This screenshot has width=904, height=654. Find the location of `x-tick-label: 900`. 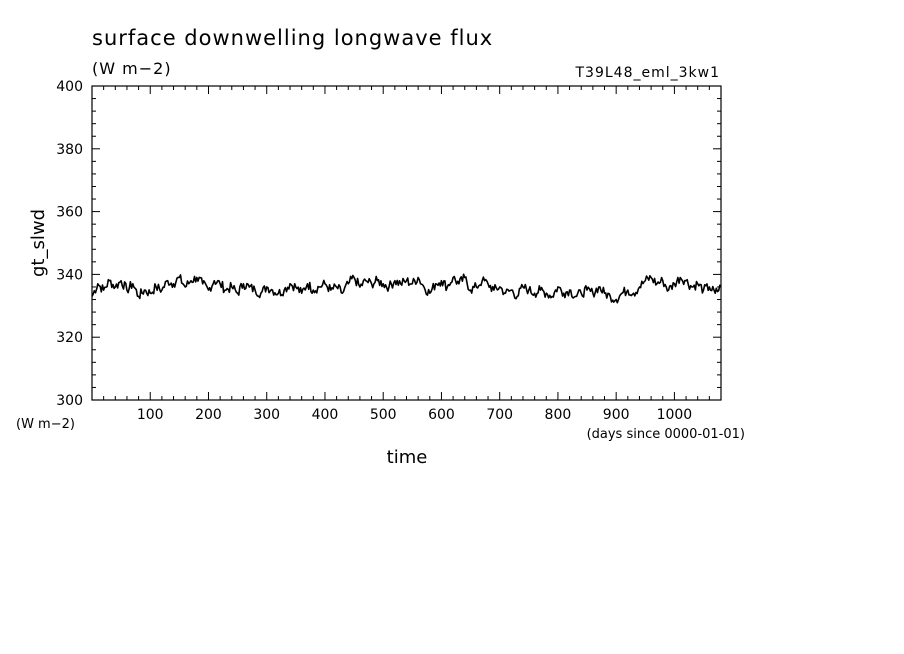

x-tick-label: 900 is located at coordinates (616, 415).